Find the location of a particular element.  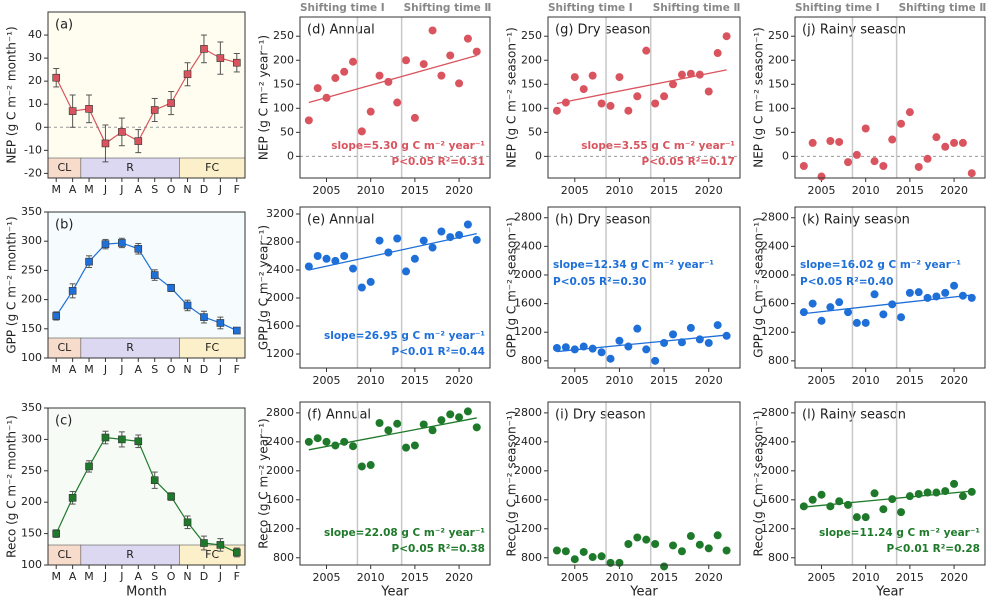

plot-area is located at coordinates (395, 97).